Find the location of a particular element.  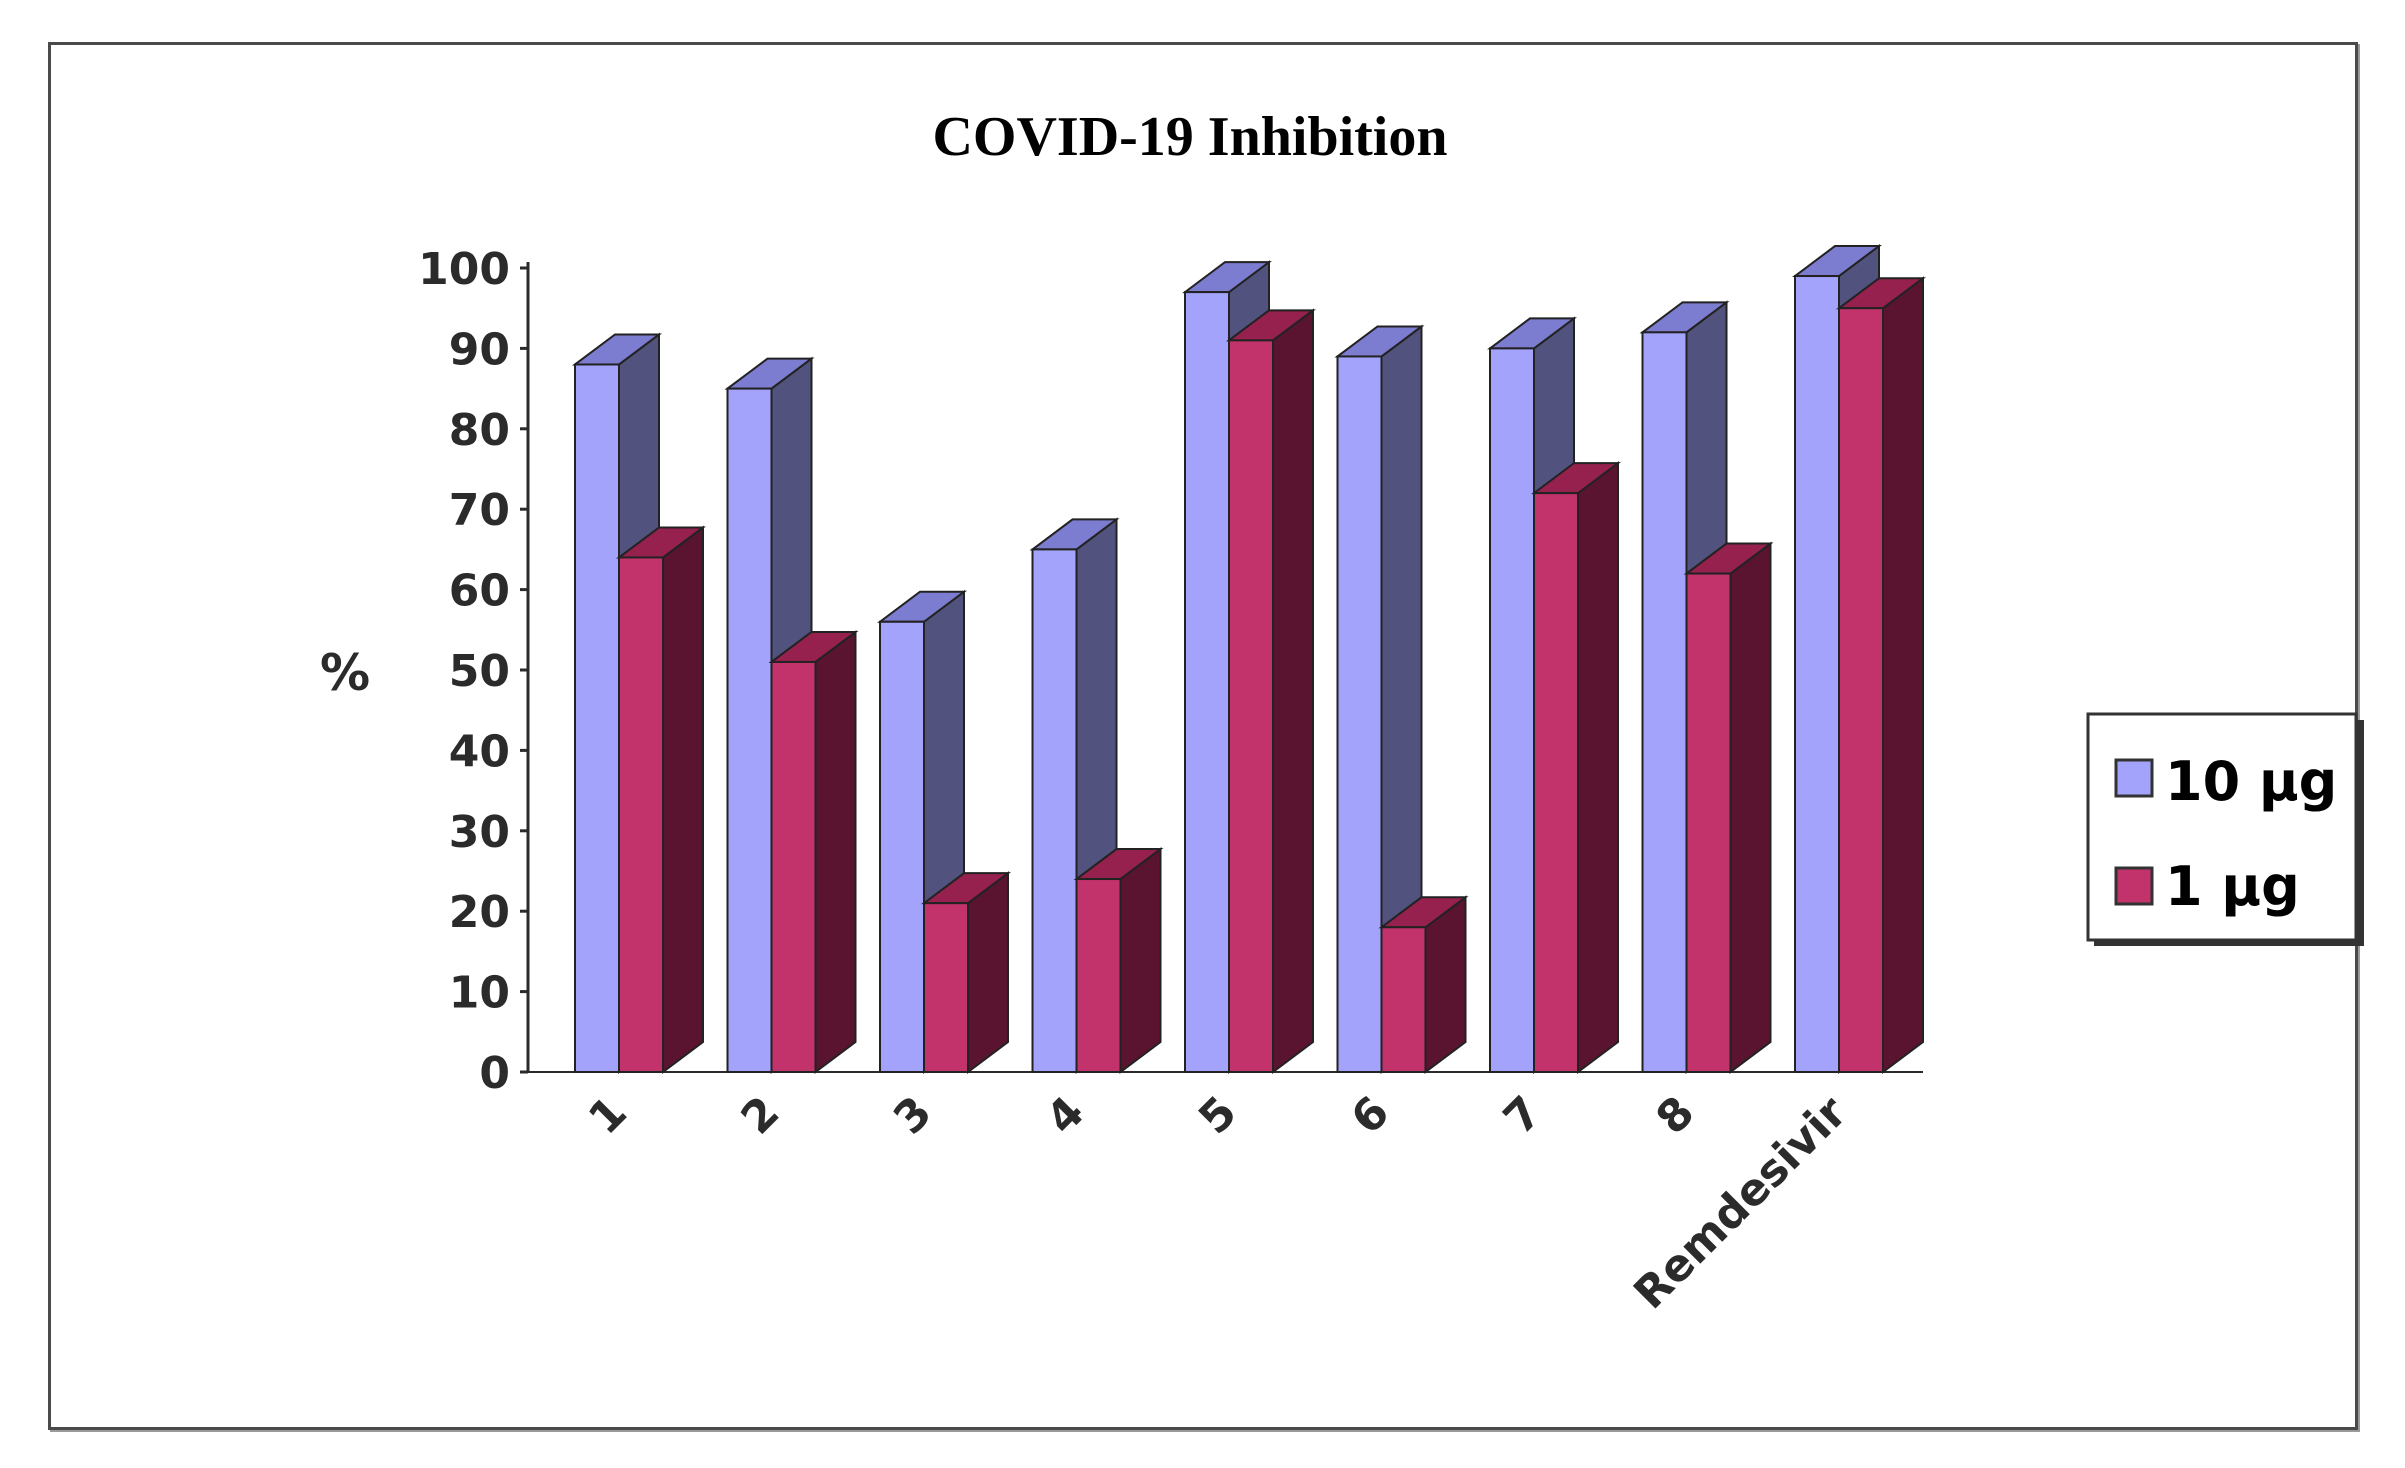

legend-label-10ug: 10 μg is located at coordinates (2251, 781).